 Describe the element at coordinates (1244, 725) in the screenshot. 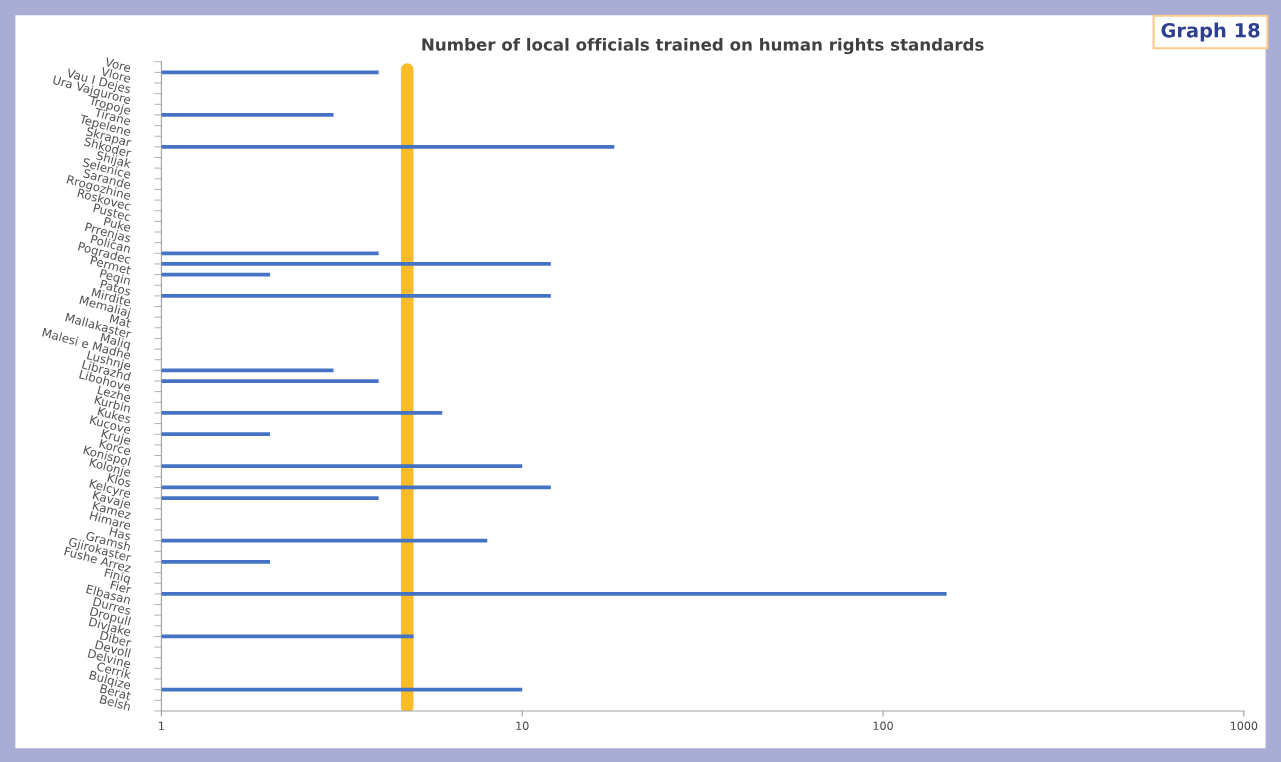

I see `x-tick-label: 1000` at that location.